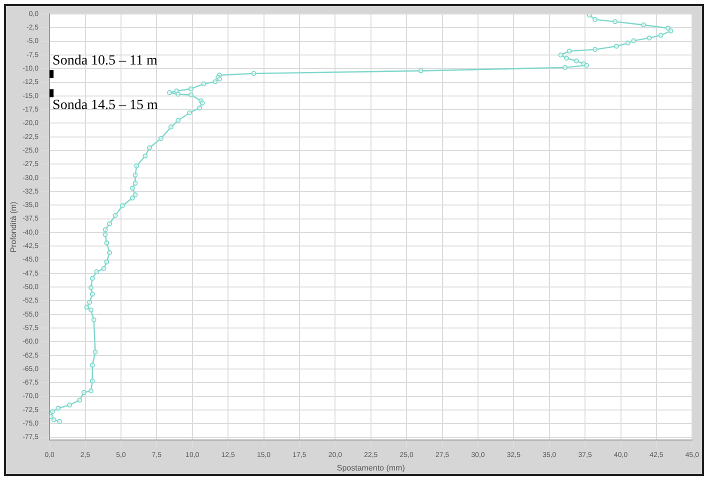 The image size is (707, 480). Describe the element at coordinates (13, 226) in the screenshot. I see `y-axis-title: Profondità (m)` at that location.